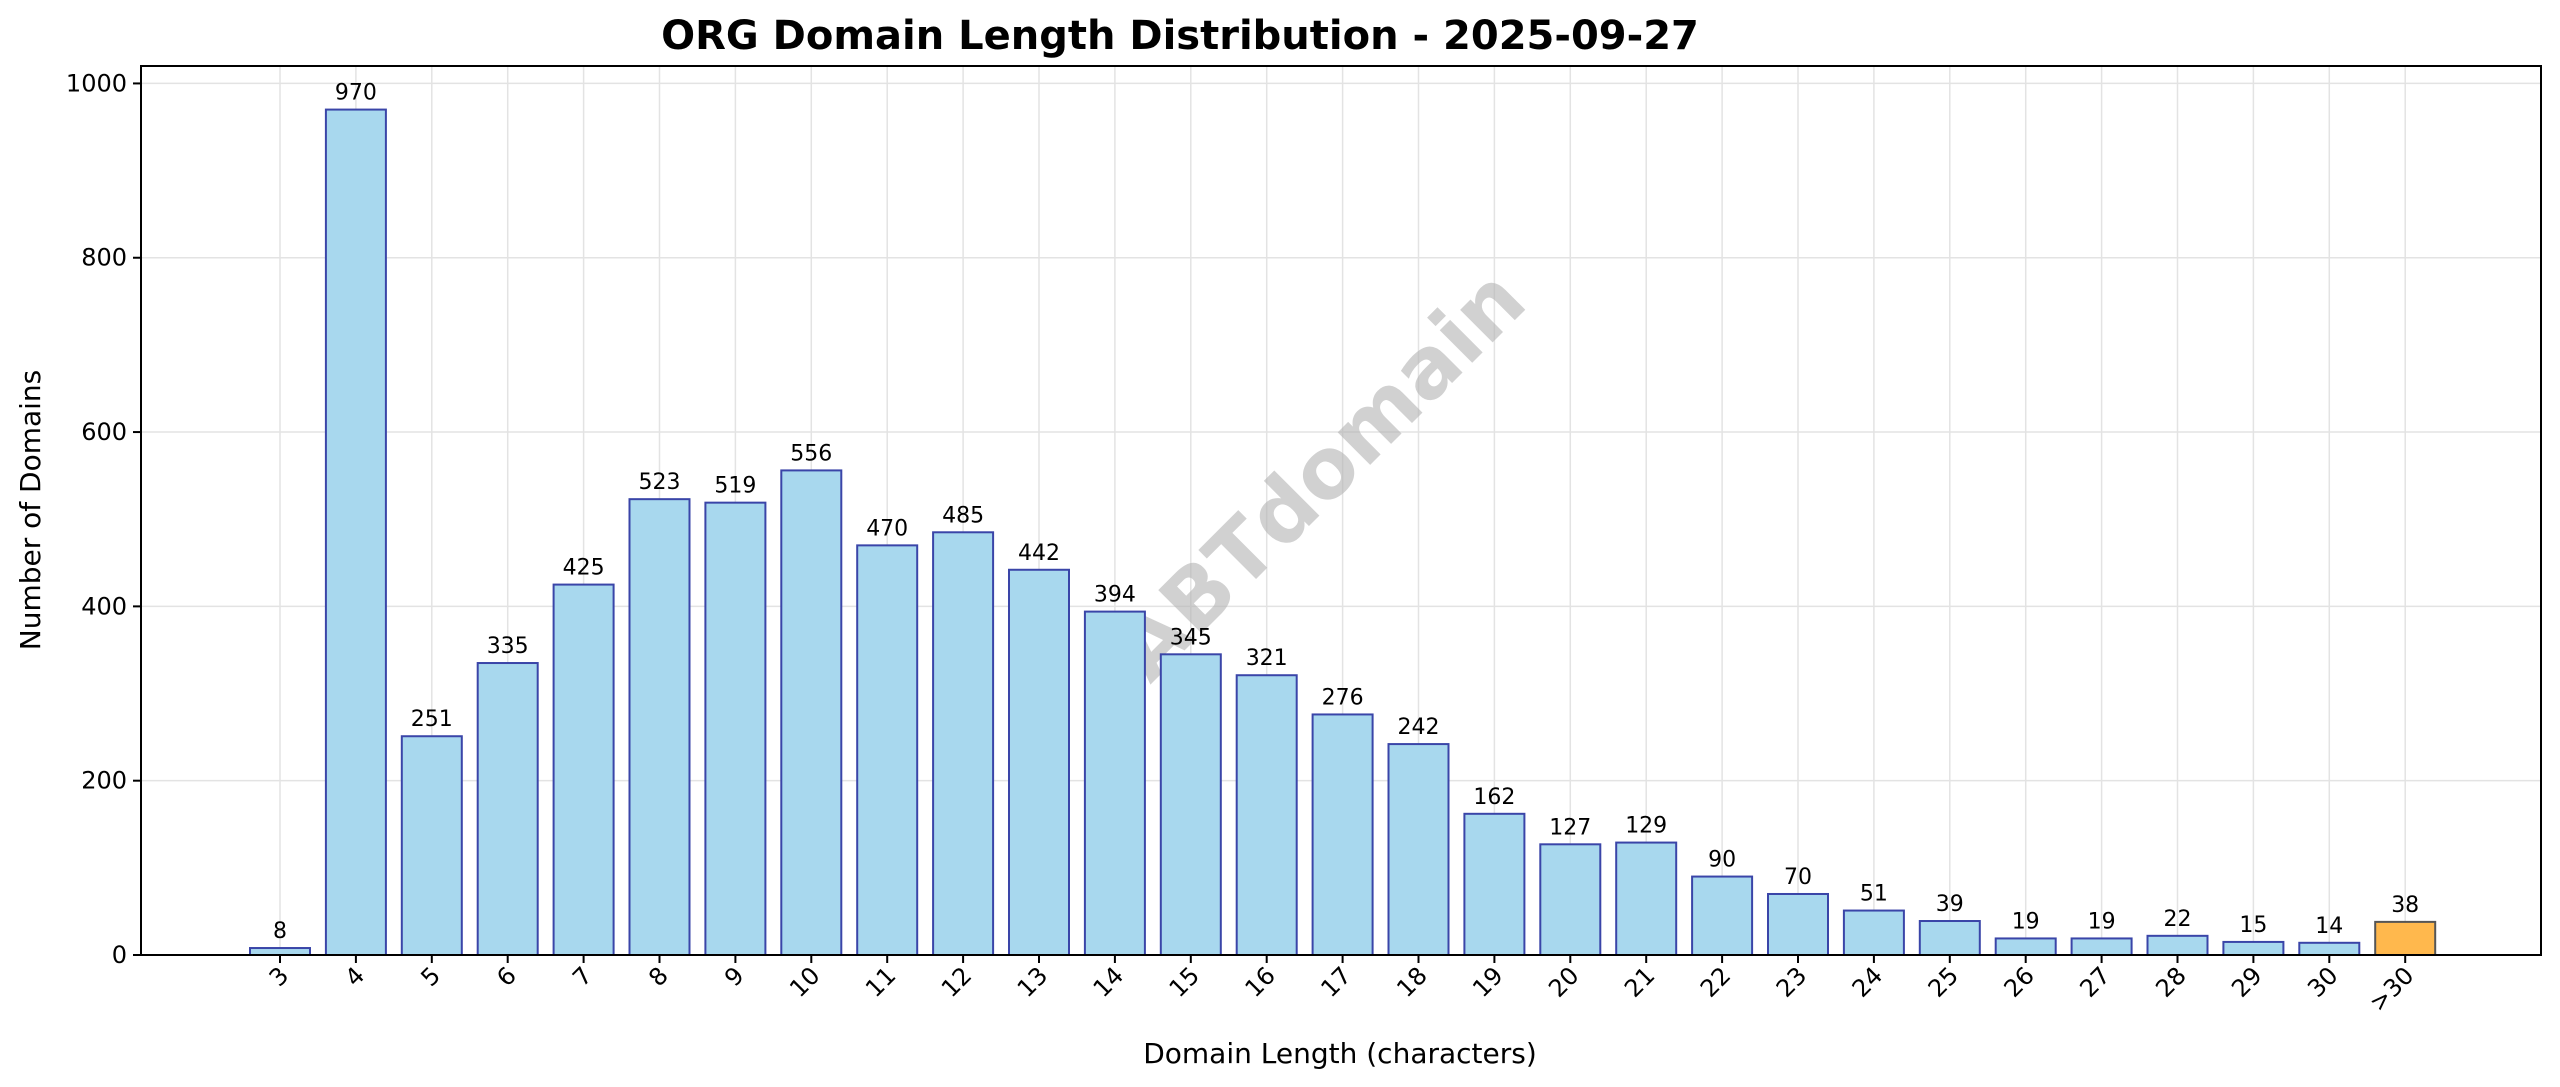  Describe the element at coordinates (1319, 474) in the screenshot. I see `watermark-text: ABTdomain` at that location.